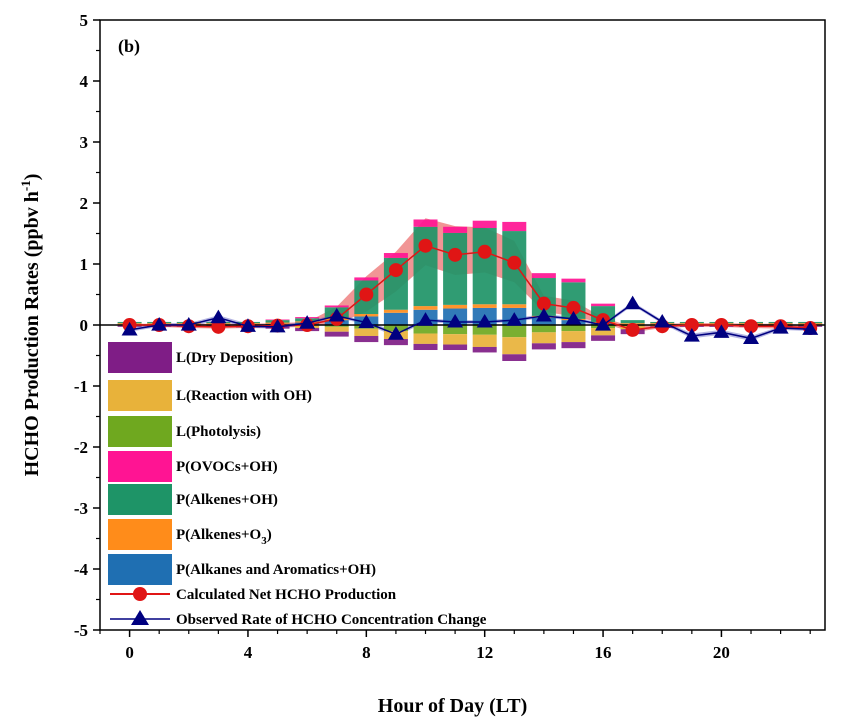 This screenshot has height=720, width=843. I want to click on y-tick-label-1: -4, so click(81, 569).